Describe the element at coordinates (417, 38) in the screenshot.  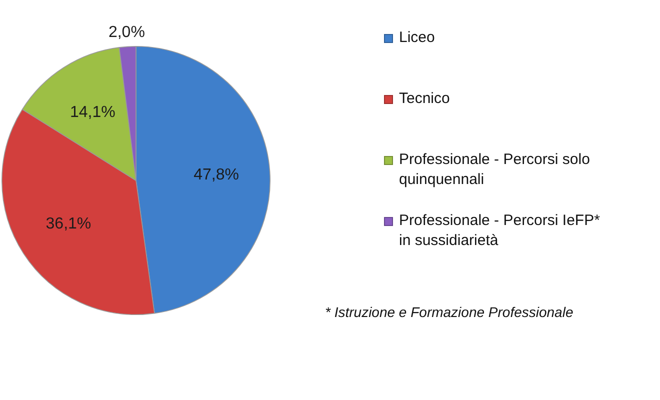
I see `legend-label: Liceo` at that location.